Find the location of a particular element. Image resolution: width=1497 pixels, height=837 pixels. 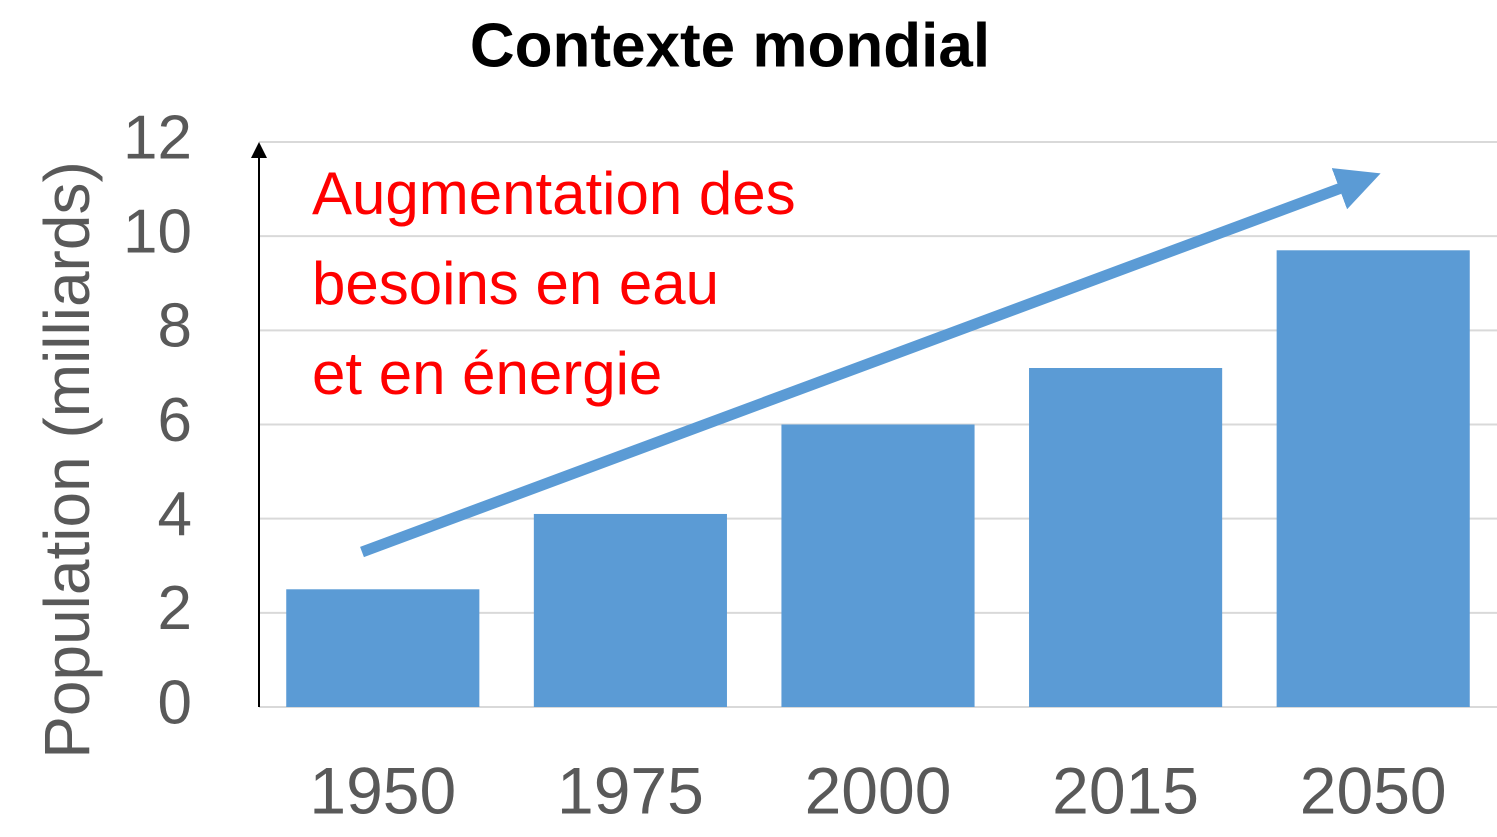

y-axis-label: Population (milliards) is located at coordinates (67, 460).